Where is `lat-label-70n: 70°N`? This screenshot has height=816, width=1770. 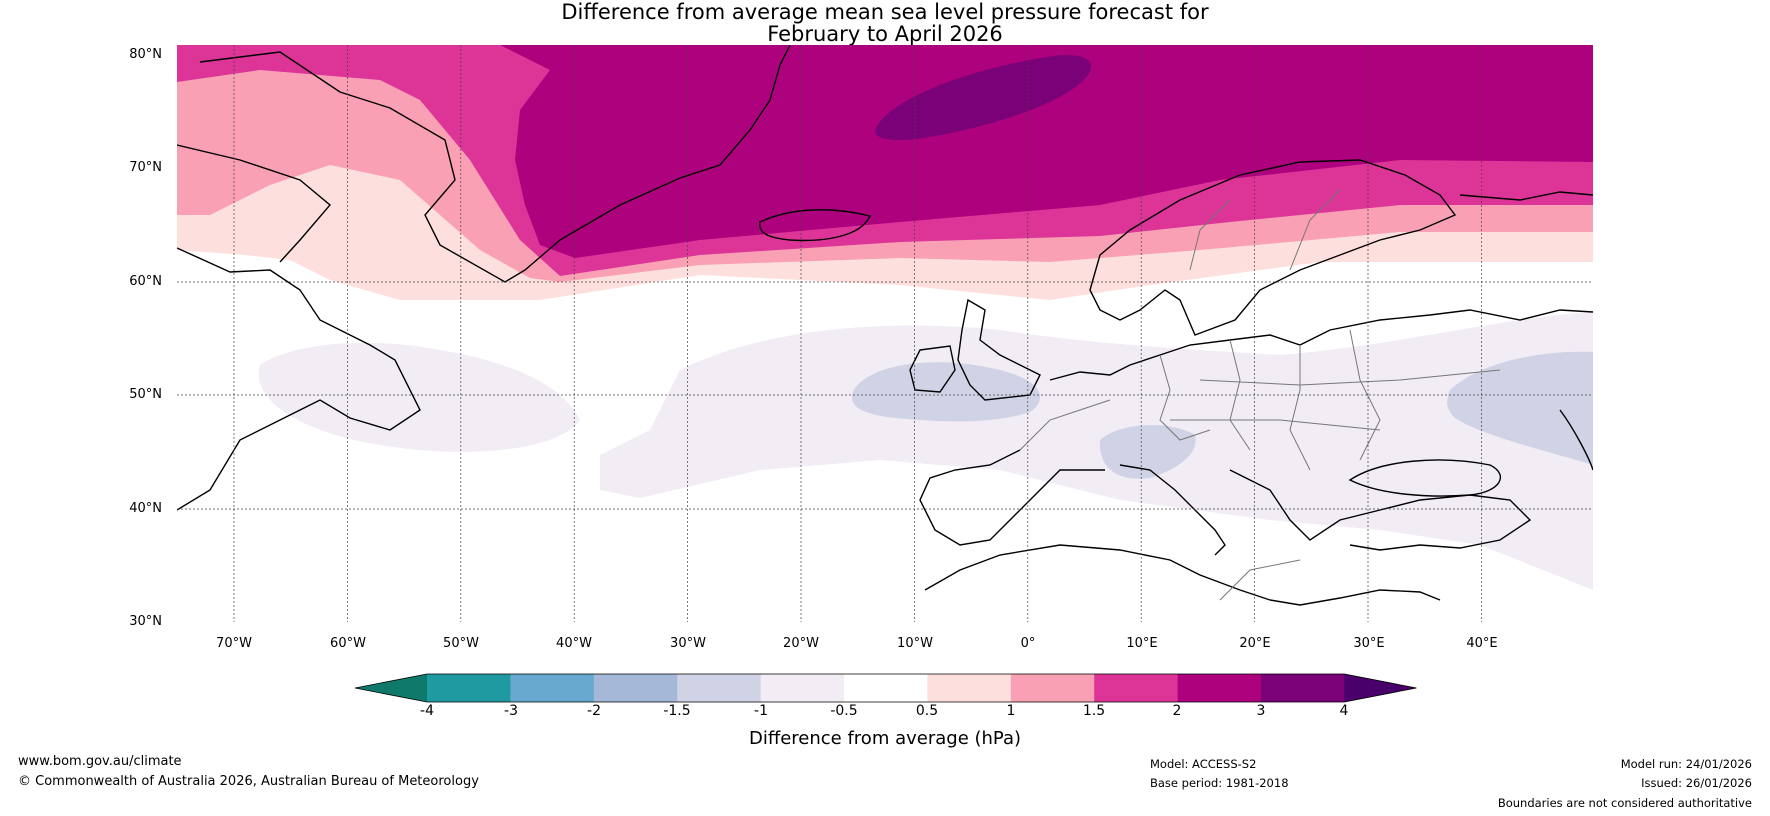
lat-label-70n: 70°N is located at coordinates (145, 167).